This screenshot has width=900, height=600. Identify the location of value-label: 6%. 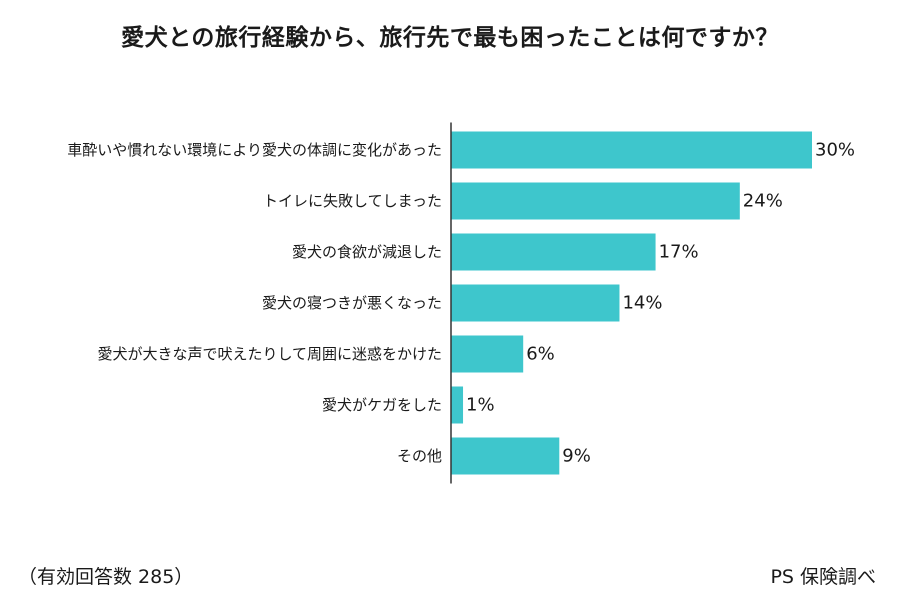
(540, 354).